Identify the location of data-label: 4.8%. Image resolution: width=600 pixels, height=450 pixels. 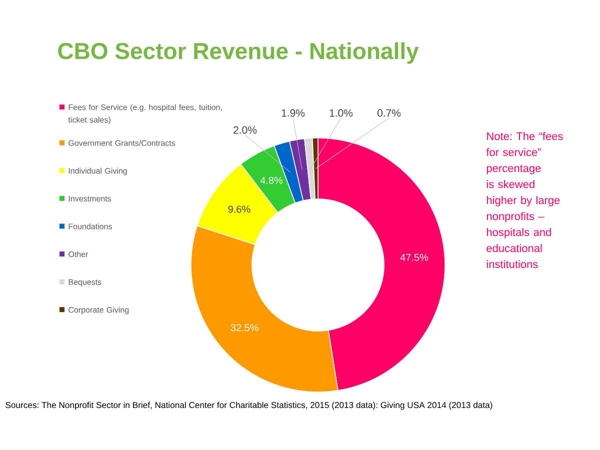
(271, 180).